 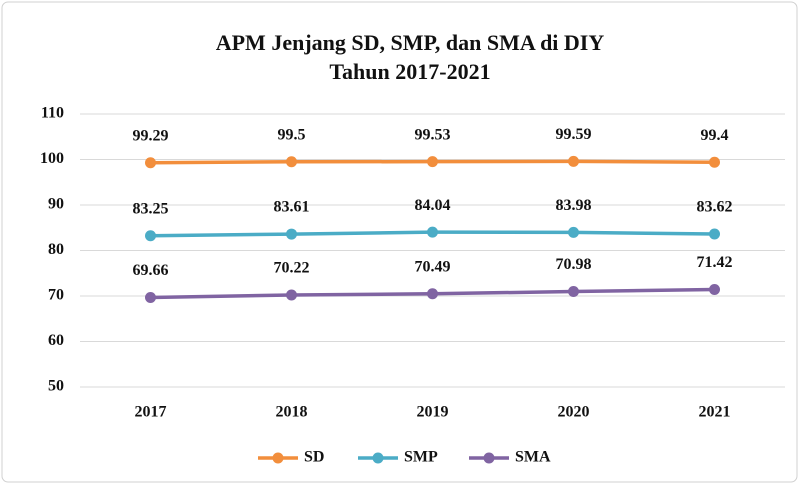 What do you see at coordinates (533, 457) in the screenshot?
I see `legend-label: SMA` at bounding box center [533, 457].